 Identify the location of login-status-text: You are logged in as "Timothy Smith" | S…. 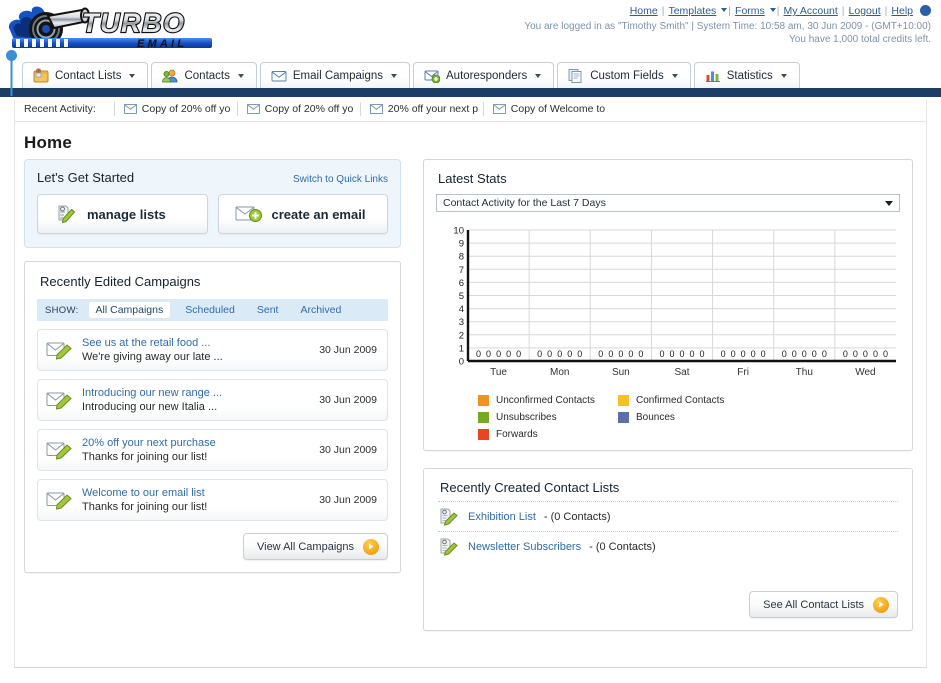
(727, 26).